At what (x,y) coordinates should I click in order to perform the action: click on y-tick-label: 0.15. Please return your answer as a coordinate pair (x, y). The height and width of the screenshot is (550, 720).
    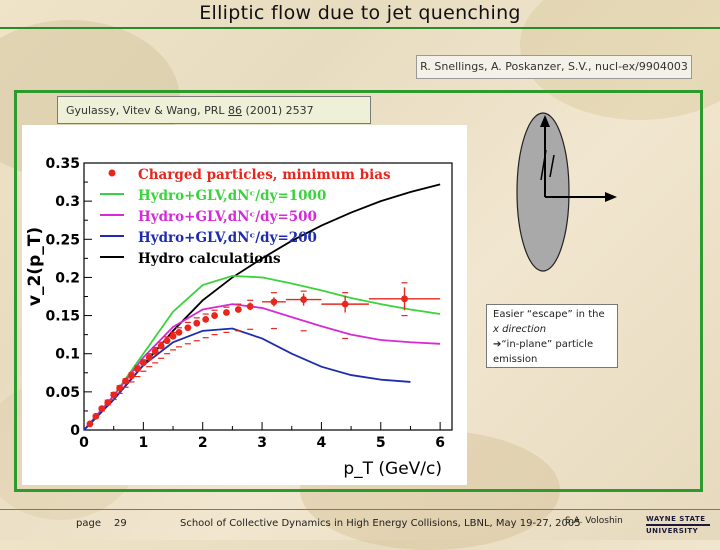
    Looking at the image, I should click on (62, 317).